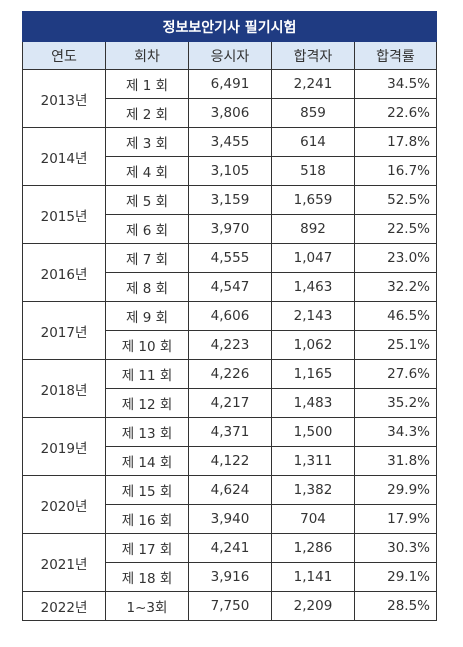 This screenshot has width=463, height=647. I want to click on round-cell: 제 10 회, so click(147, 345).